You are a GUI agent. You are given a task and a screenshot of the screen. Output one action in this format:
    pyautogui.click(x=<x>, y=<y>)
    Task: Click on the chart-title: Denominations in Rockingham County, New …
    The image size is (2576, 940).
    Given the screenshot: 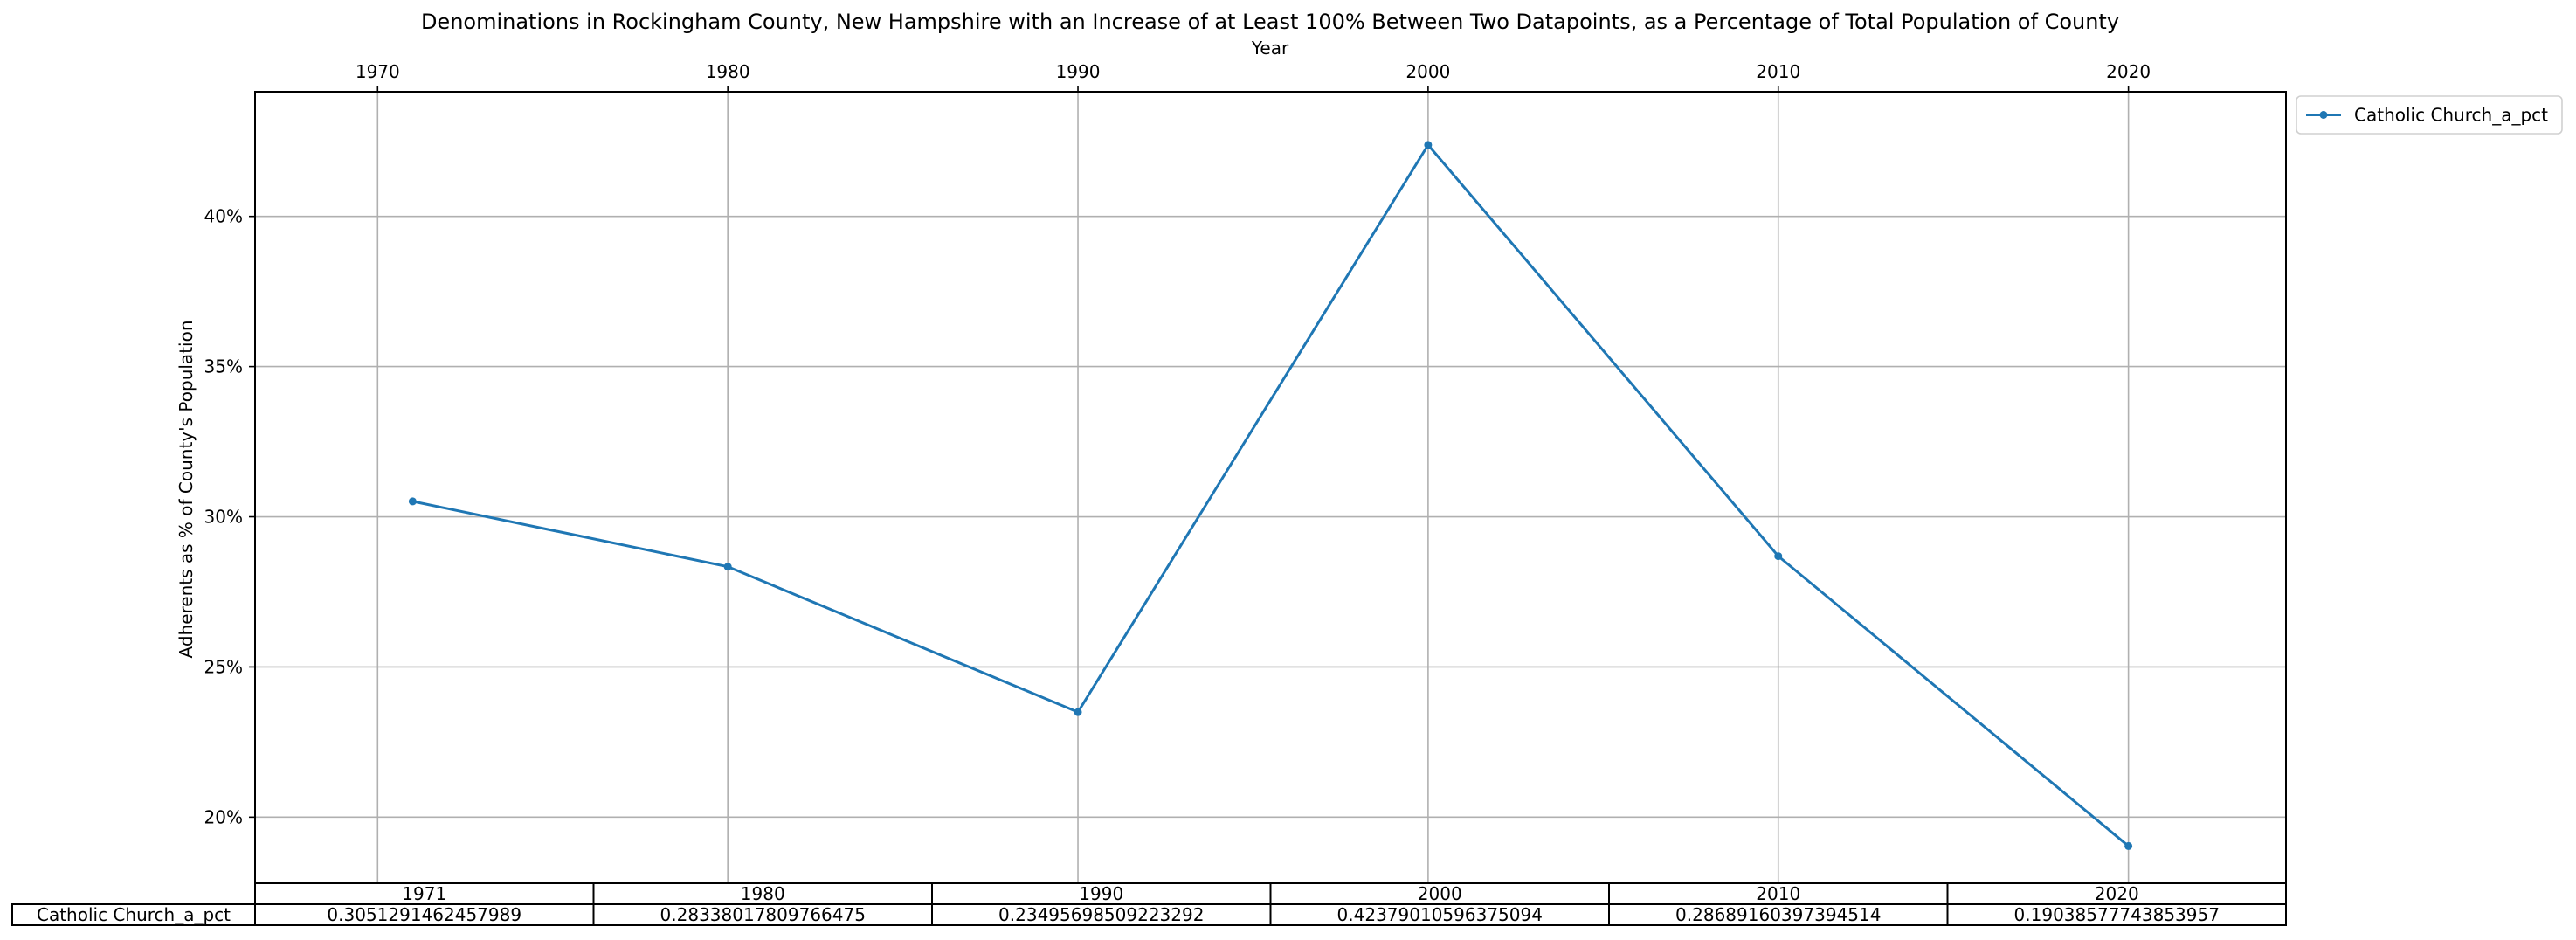 What is the action you would take?
    pyautogui.click(x=1270, y=22)
    